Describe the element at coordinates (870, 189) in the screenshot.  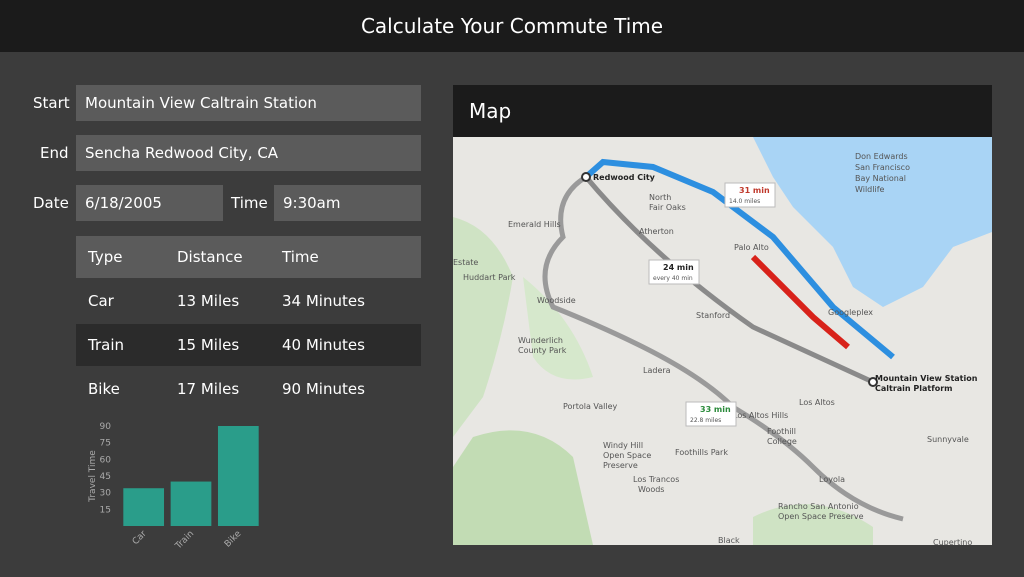
I see `map-label: Wildlife` at that location.